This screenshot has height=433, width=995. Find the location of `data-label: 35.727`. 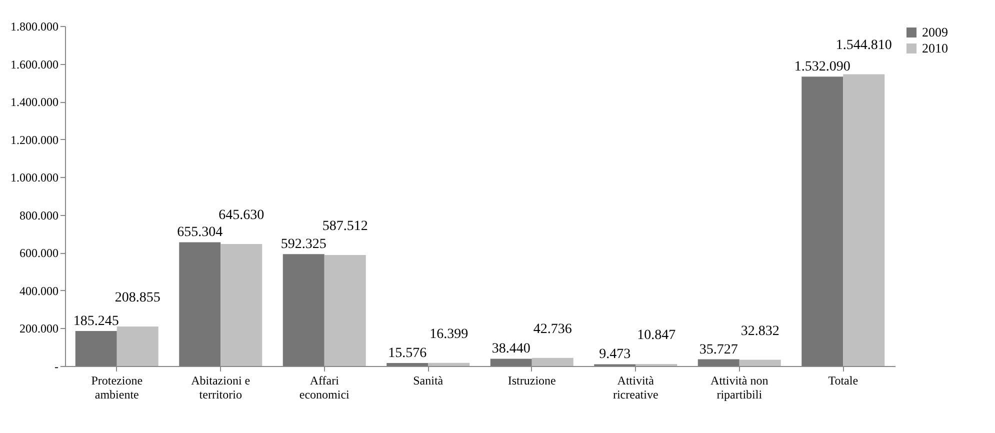

data-label: 35.727 is located at coordinates (718, 350).